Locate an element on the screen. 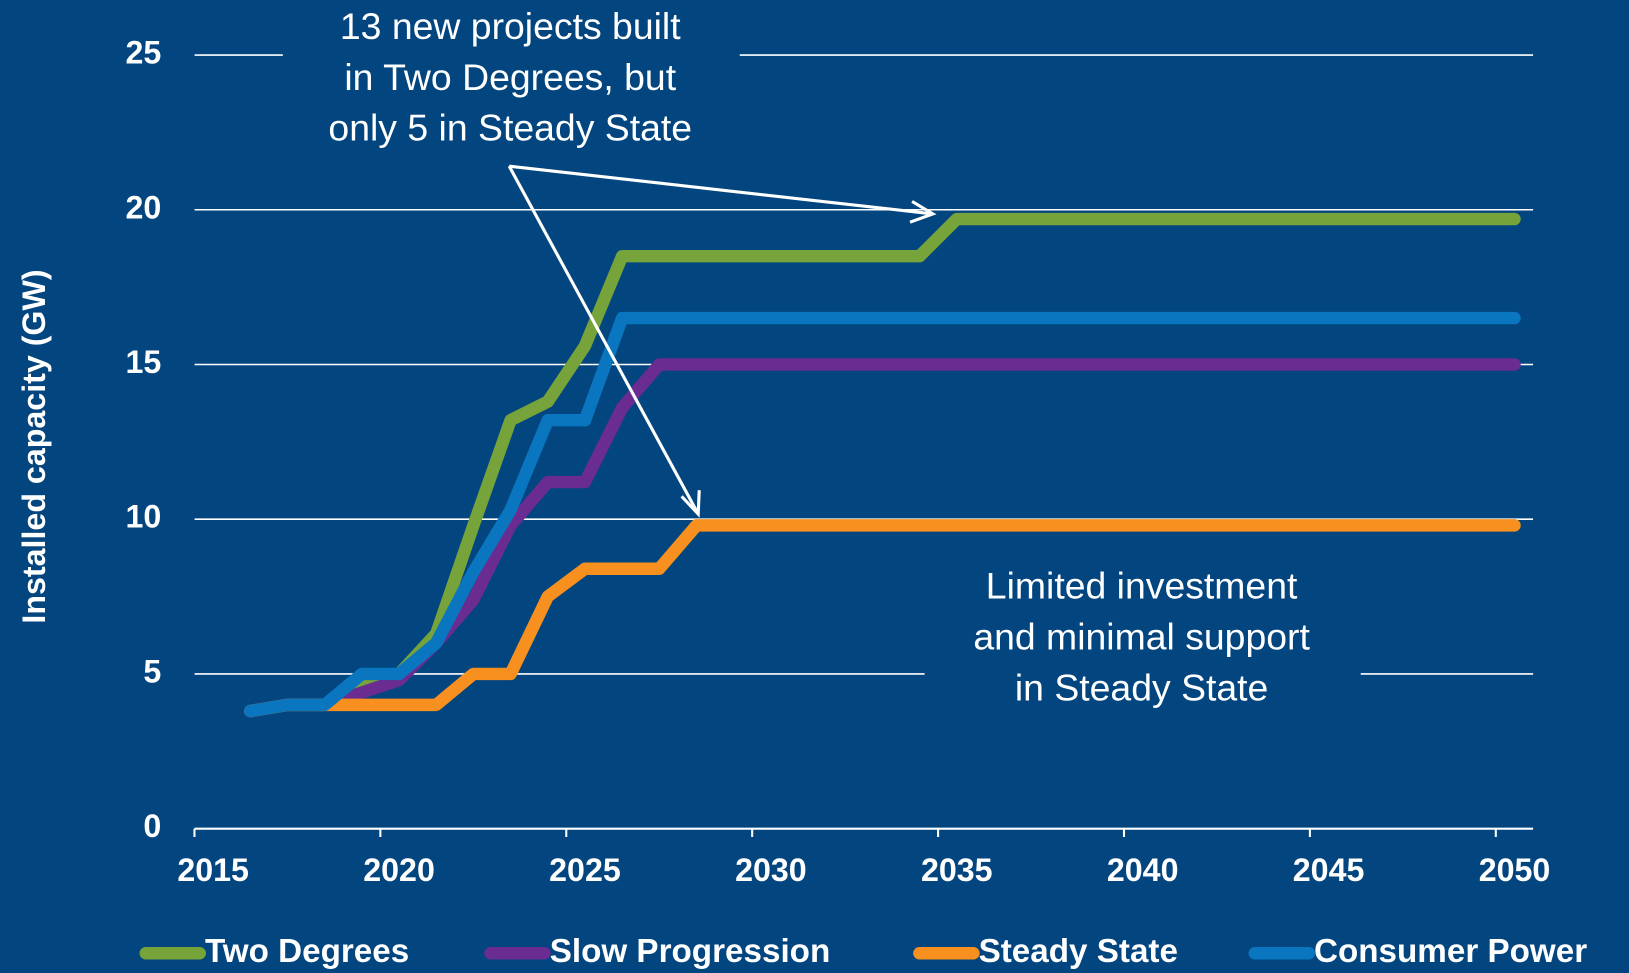 The height and width of the screenshot is (973, 1629). x-tick-label: 2015 is located at coordinates (213, 870).